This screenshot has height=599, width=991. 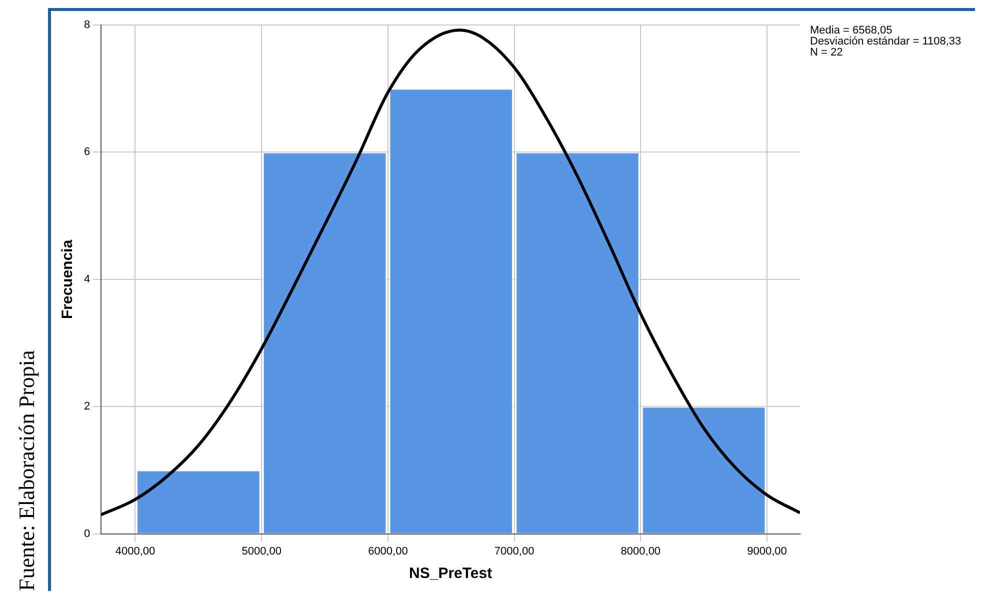 I want to click on x-tick-label: 4000,00, so click(x=135, y=551).